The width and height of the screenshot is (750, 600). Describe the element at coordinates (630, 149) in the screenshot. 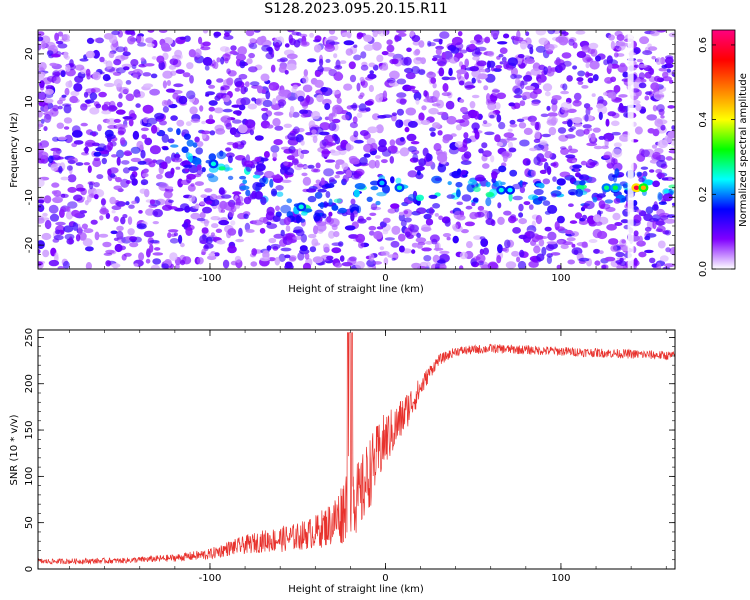

I see `spectrogram-gap` at that location.